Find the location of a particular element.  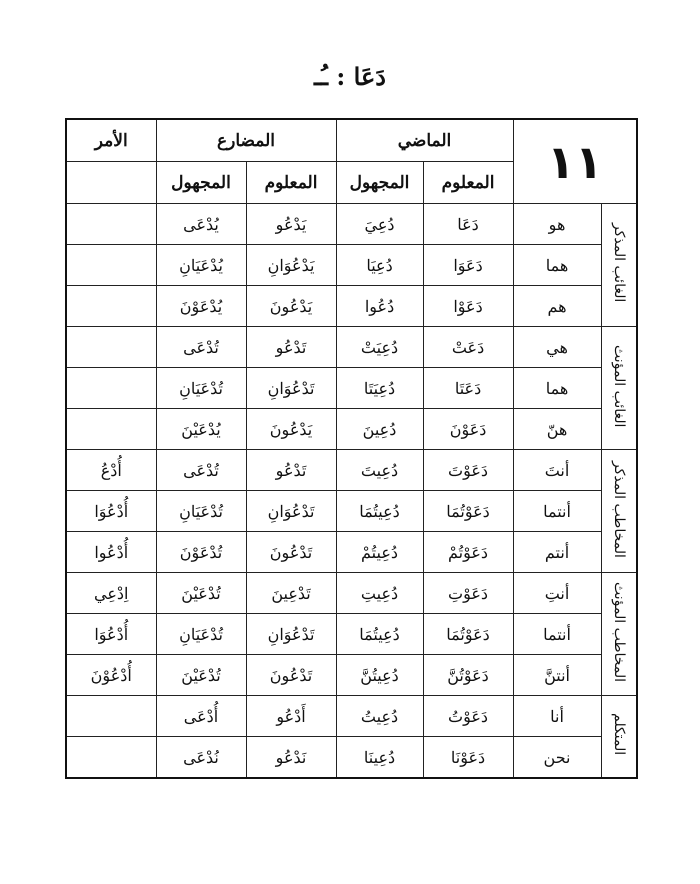

table-row: هنّ دَعَوْنَ دُعِينَ يَدْعُونَ يُدْعَيْنَ is located at coordinates (351, 429).